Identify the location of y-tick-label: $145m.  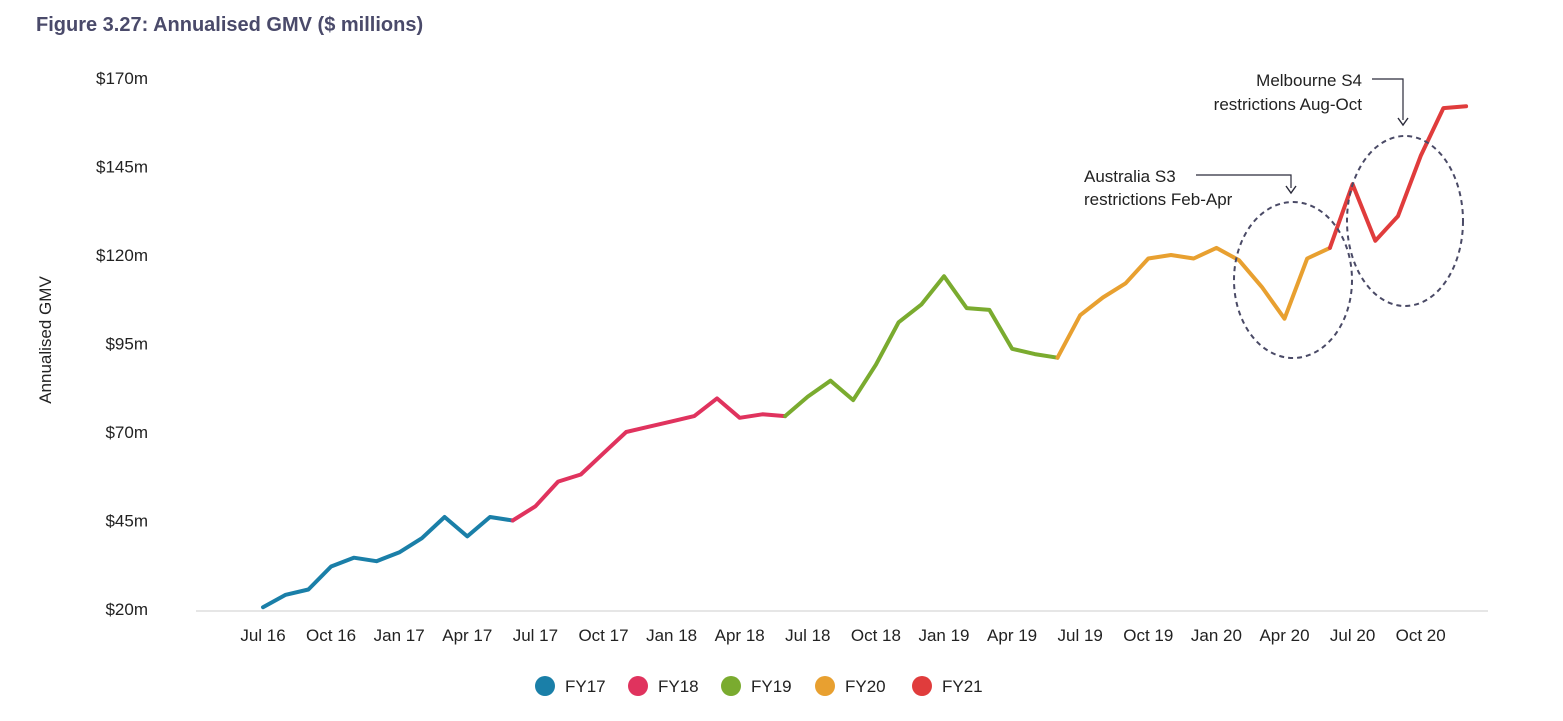
(122, 167).